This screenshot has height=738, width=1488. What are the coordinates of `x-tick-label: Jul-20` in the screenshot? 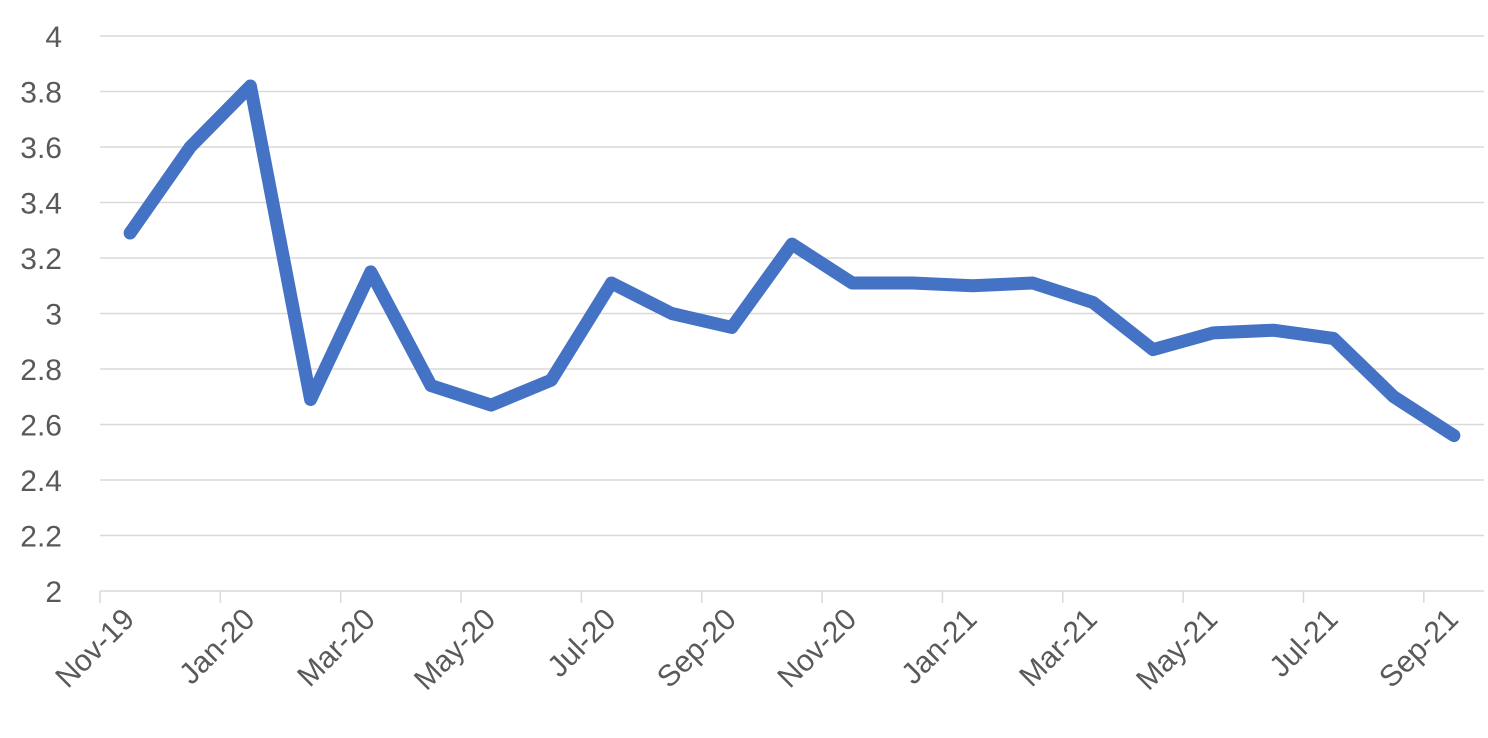 It's located at (581, 643).